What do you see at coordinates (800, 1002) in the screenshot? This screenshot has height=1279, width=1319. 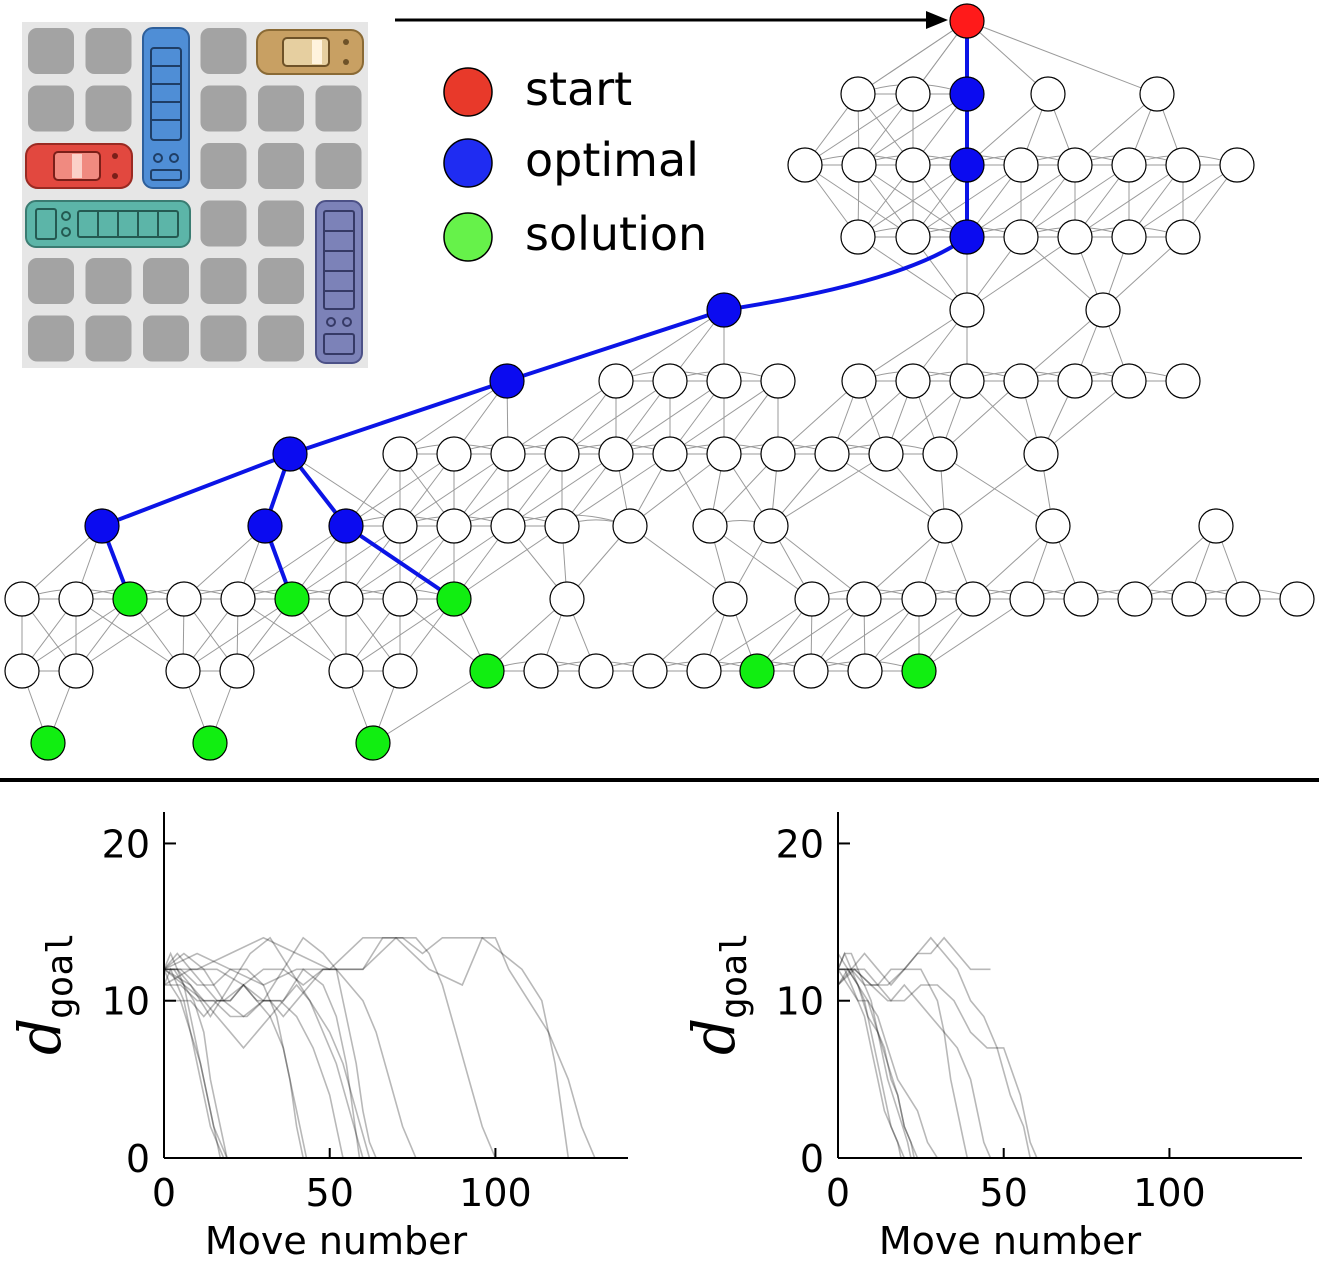 I see `y-tick-label: 10` at bounding box center [800, 1002].